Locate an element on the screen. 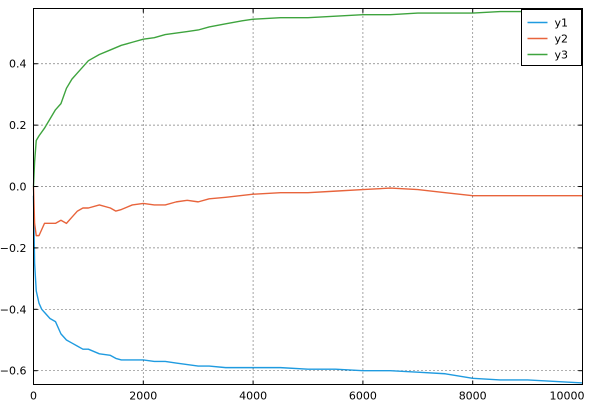 Image resolution: width=600 pixels, height=400 pixels. x-tick-label: 8000 is located at coordinates (473, 395).